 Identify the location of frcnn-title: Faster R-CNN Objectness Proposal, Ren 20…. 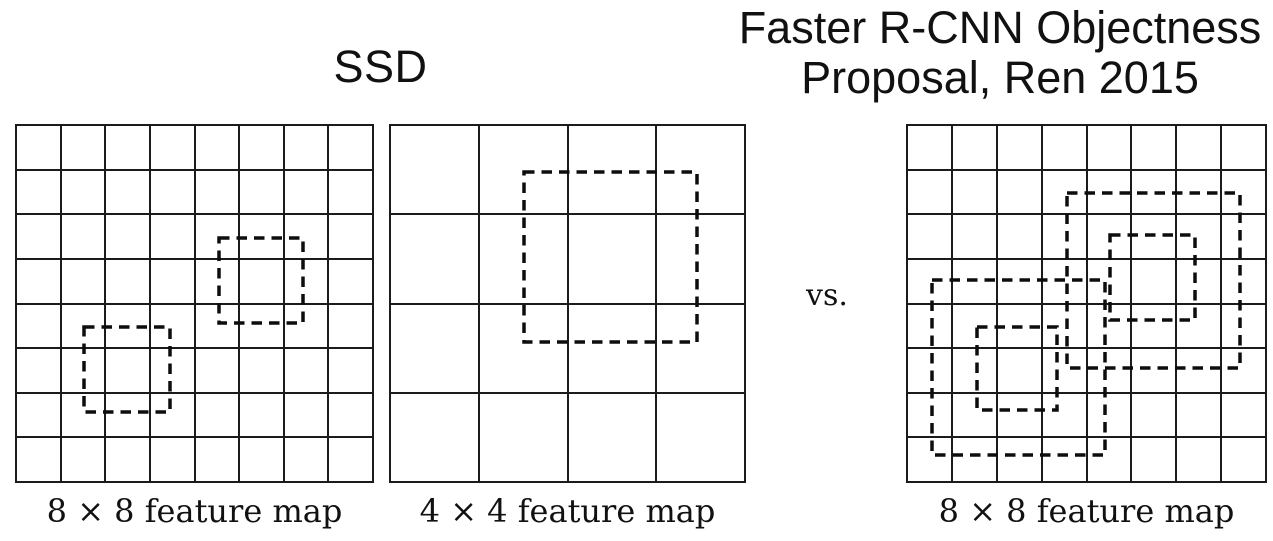
(1000, 53).